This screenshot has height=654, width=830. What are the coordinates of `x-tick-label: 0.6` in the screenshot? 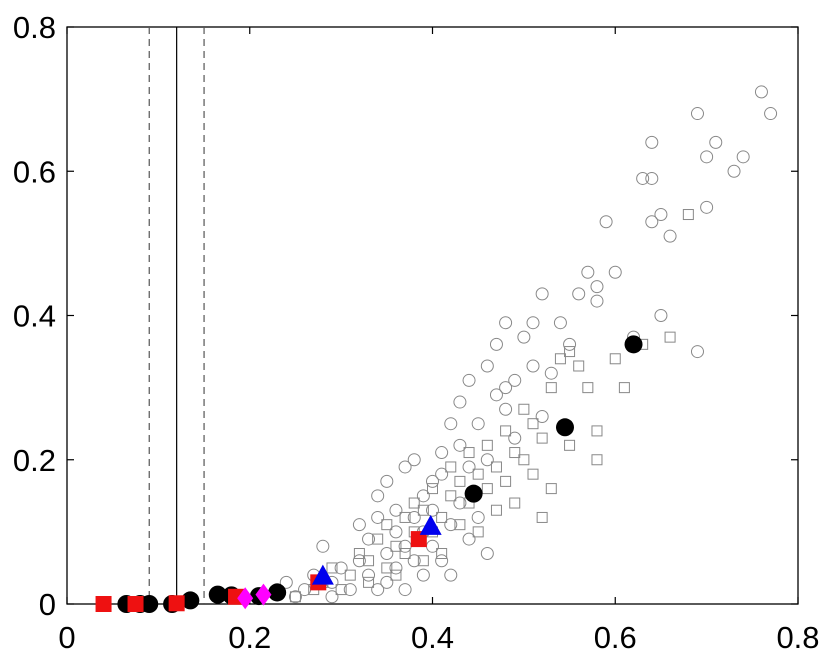 It's located at (615, 637).